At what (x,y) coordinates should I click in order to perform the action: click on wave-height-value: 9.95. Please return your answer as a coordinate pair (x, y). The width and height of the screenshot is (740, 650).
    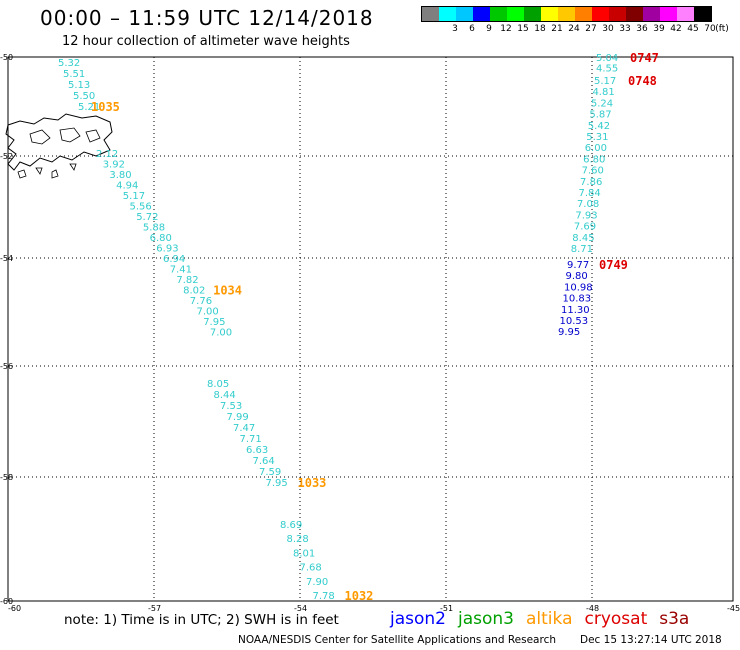
    Looking at the image, I should click on (569, 332).